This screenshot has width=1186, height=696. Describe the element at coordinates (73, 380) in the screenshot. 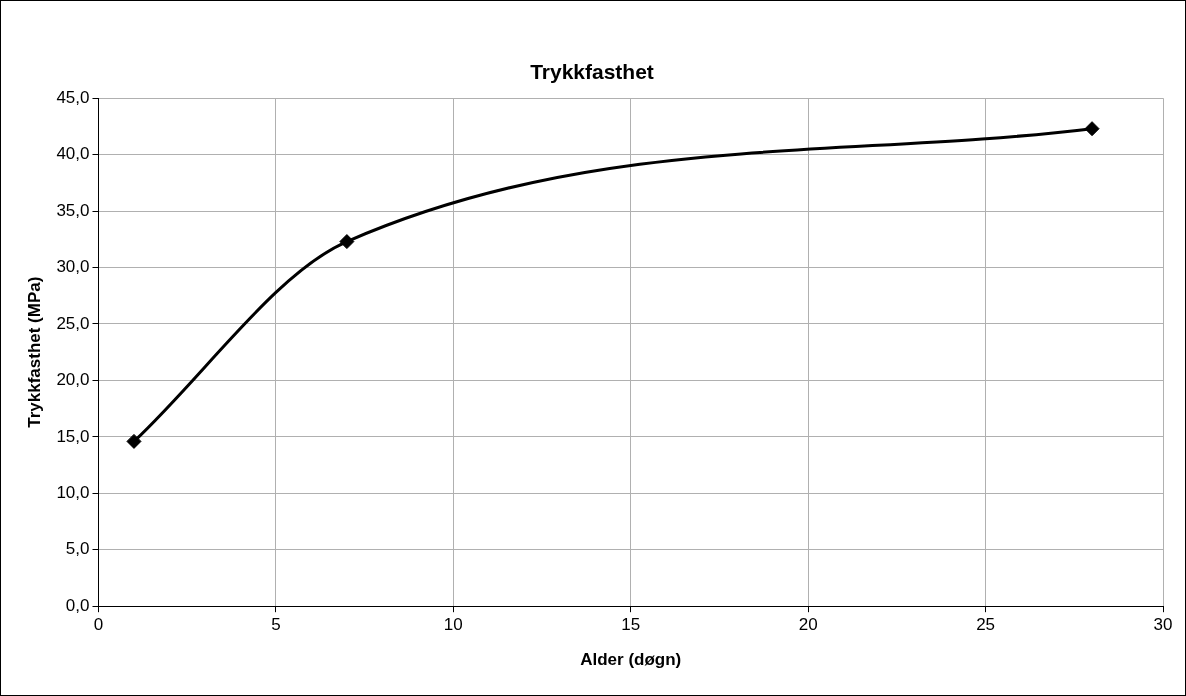

I see `y-tick-label: 20,0` at that location.